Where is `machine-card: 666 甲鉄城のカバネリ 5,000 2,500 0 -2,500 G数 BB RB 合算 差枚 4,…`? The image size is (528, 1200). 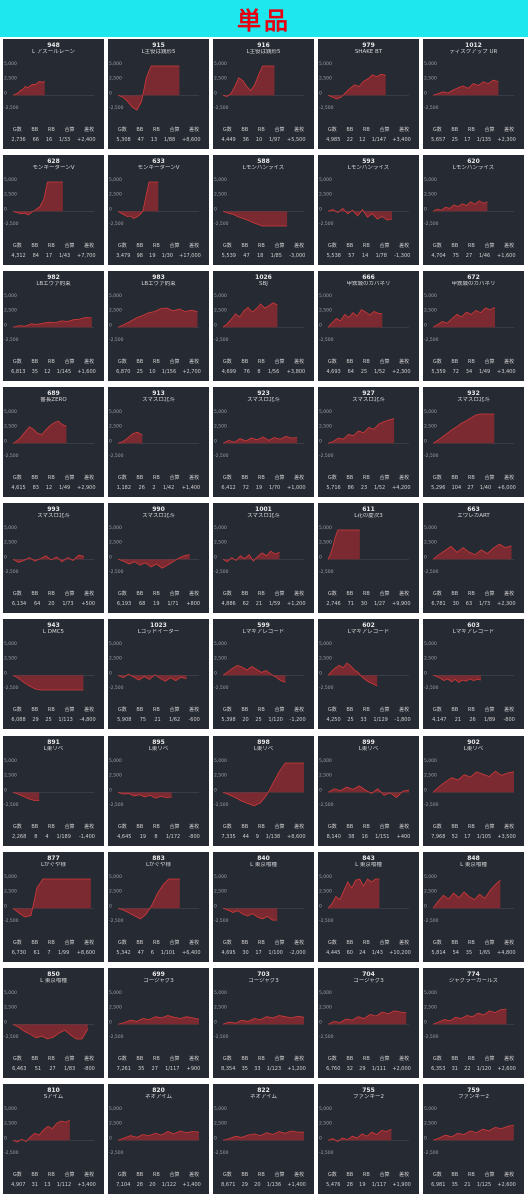 machine-card: 666 甲鉄城のカバネリ 5,000 2,500 0 -2,500 G数 BB RB 合算 差枚 4,… is located at coordinates (368, 326).